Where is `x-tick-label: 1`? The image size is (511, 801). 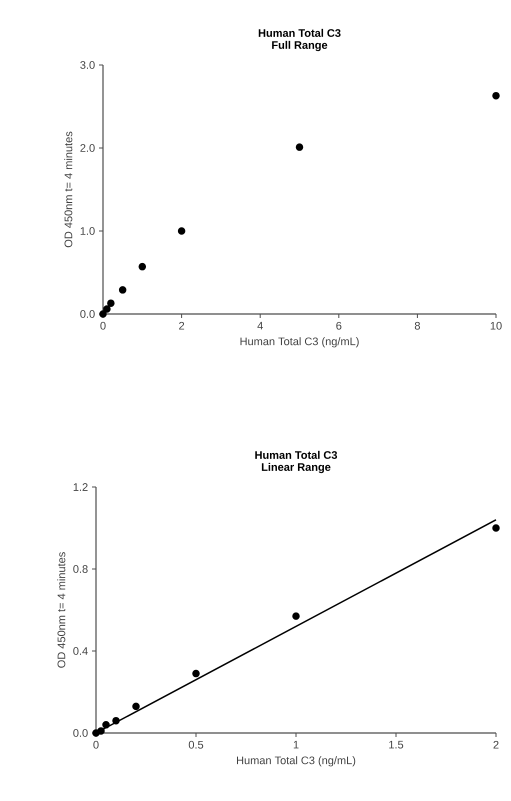 x-tick-label: 1 is located at coordinates (296, 744).